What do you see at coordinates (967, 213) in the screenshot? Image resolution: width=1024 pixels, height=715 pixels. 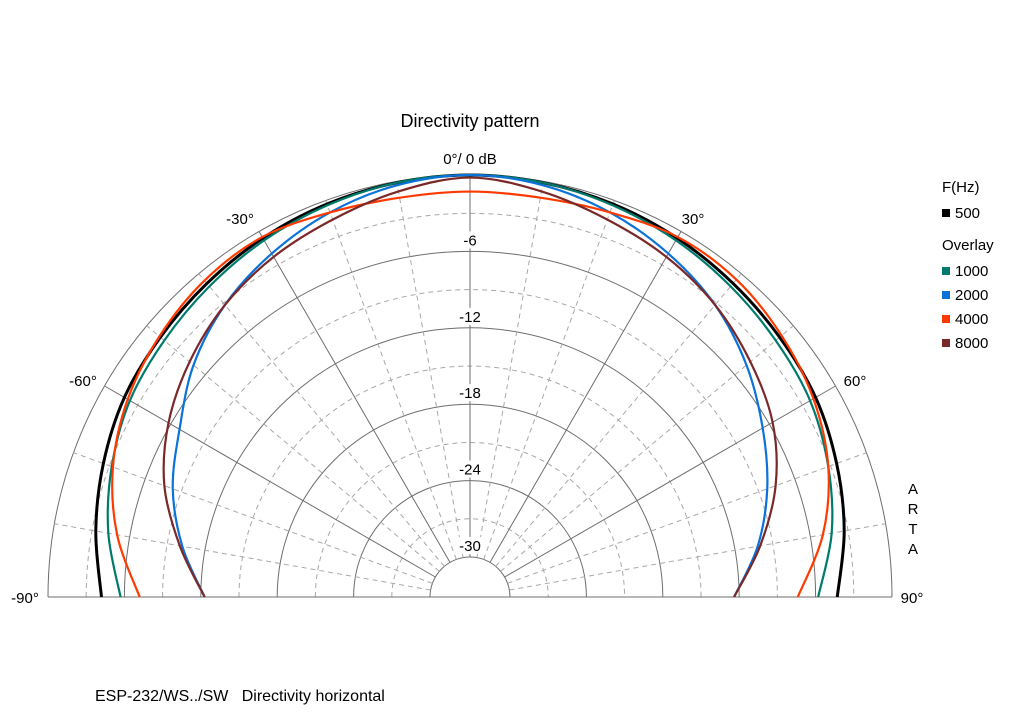 I see `legend-label-500: 500` at bounding box center [967, 213].